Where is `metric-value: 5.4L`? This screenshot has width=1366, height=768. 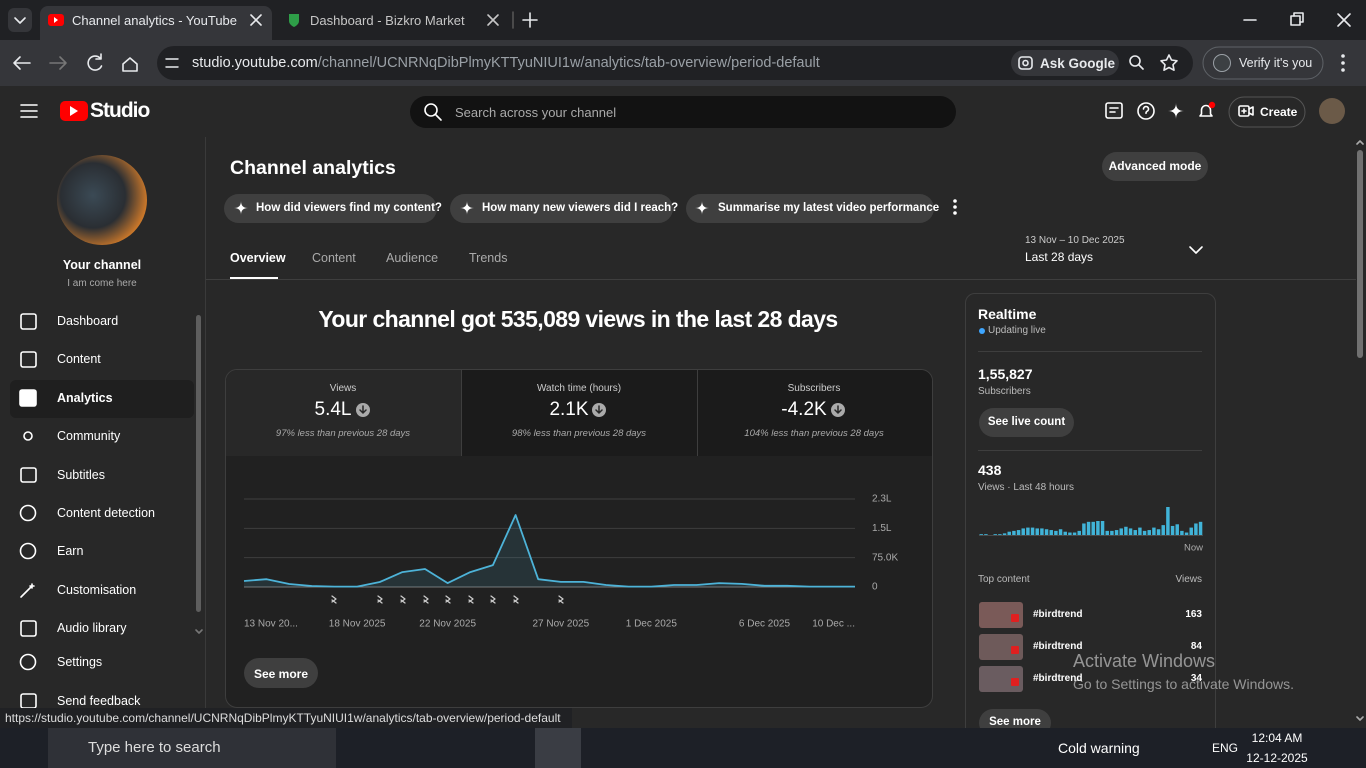 metric-value: 5.4L is located at coordinates (333, 409).